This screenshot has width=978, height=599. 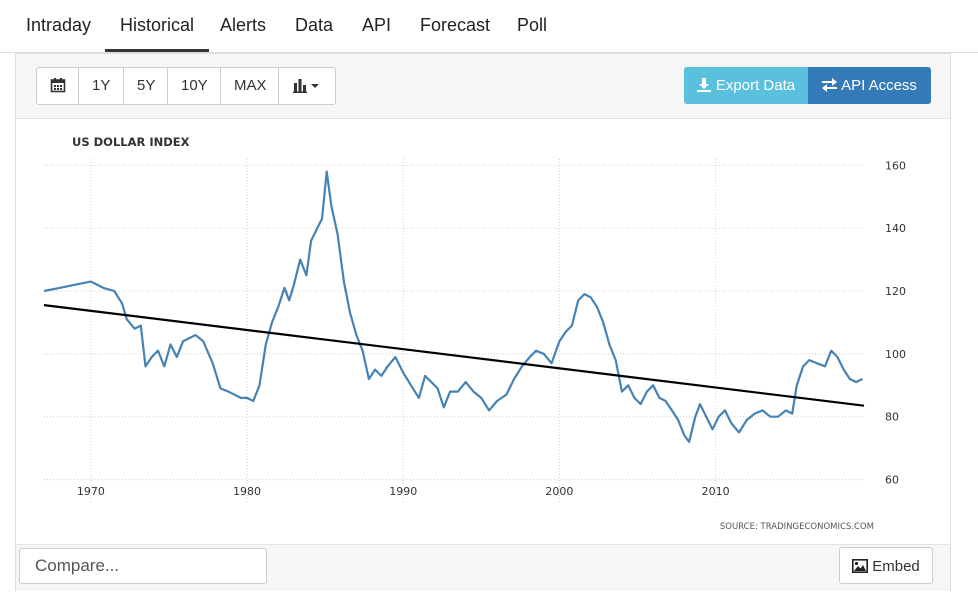 I want to click on y-tick-label: 160, so click(x=895, y=165).